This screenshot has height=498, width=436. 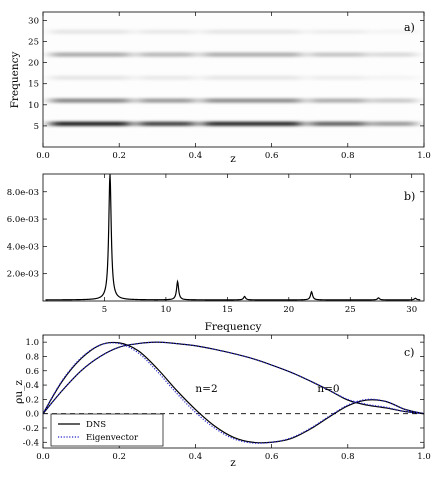 I want to click on panel-c-ytick-label: 0.2, so click(x=32, y=400).